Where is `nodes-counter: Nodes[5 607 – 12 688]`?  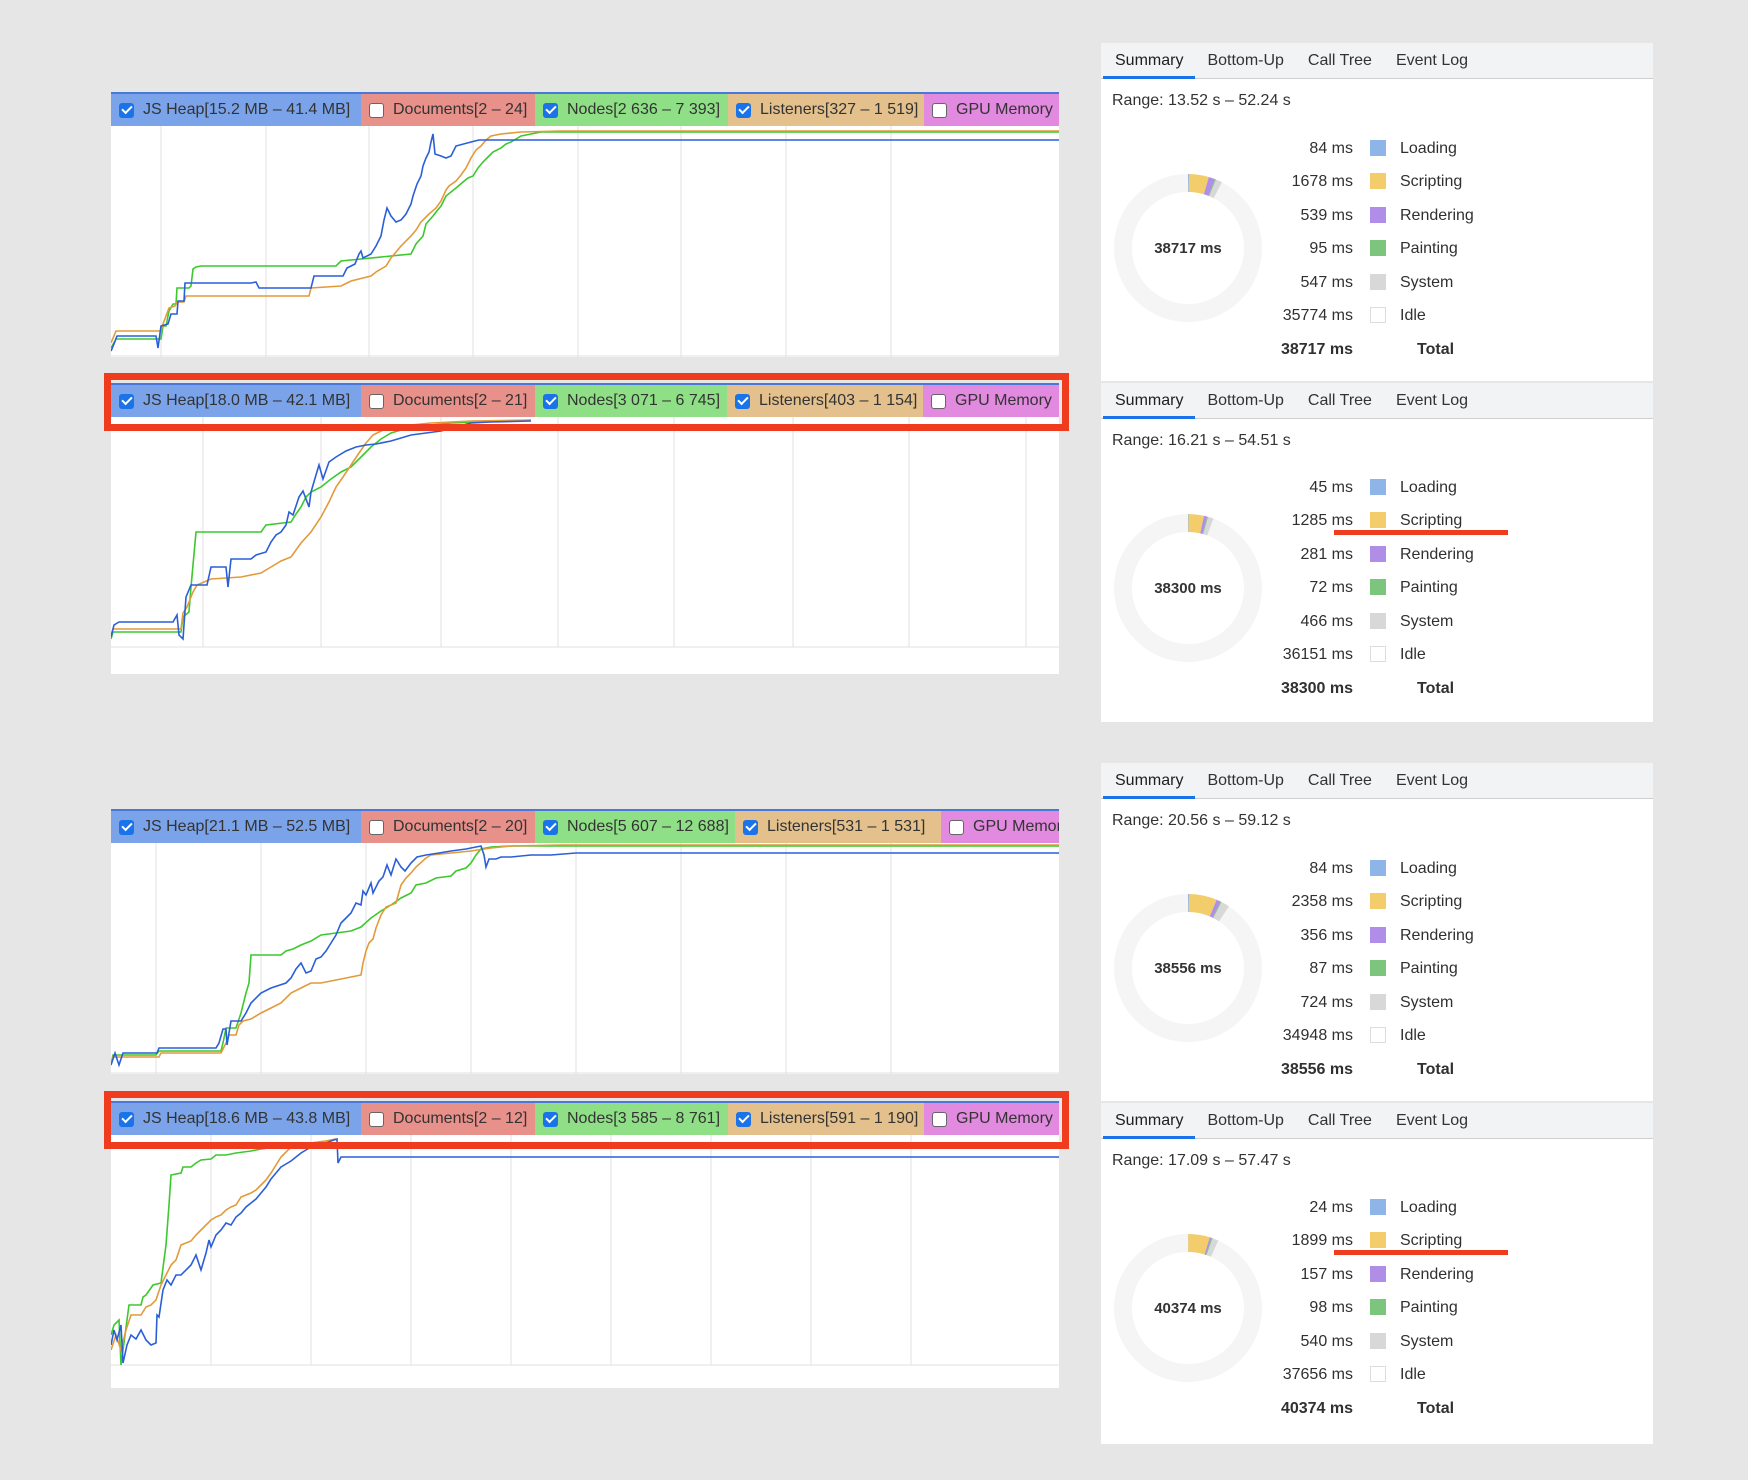
nodes-counter: Nodes[5 607 – 12 688] is located at coordinates (635, 827).